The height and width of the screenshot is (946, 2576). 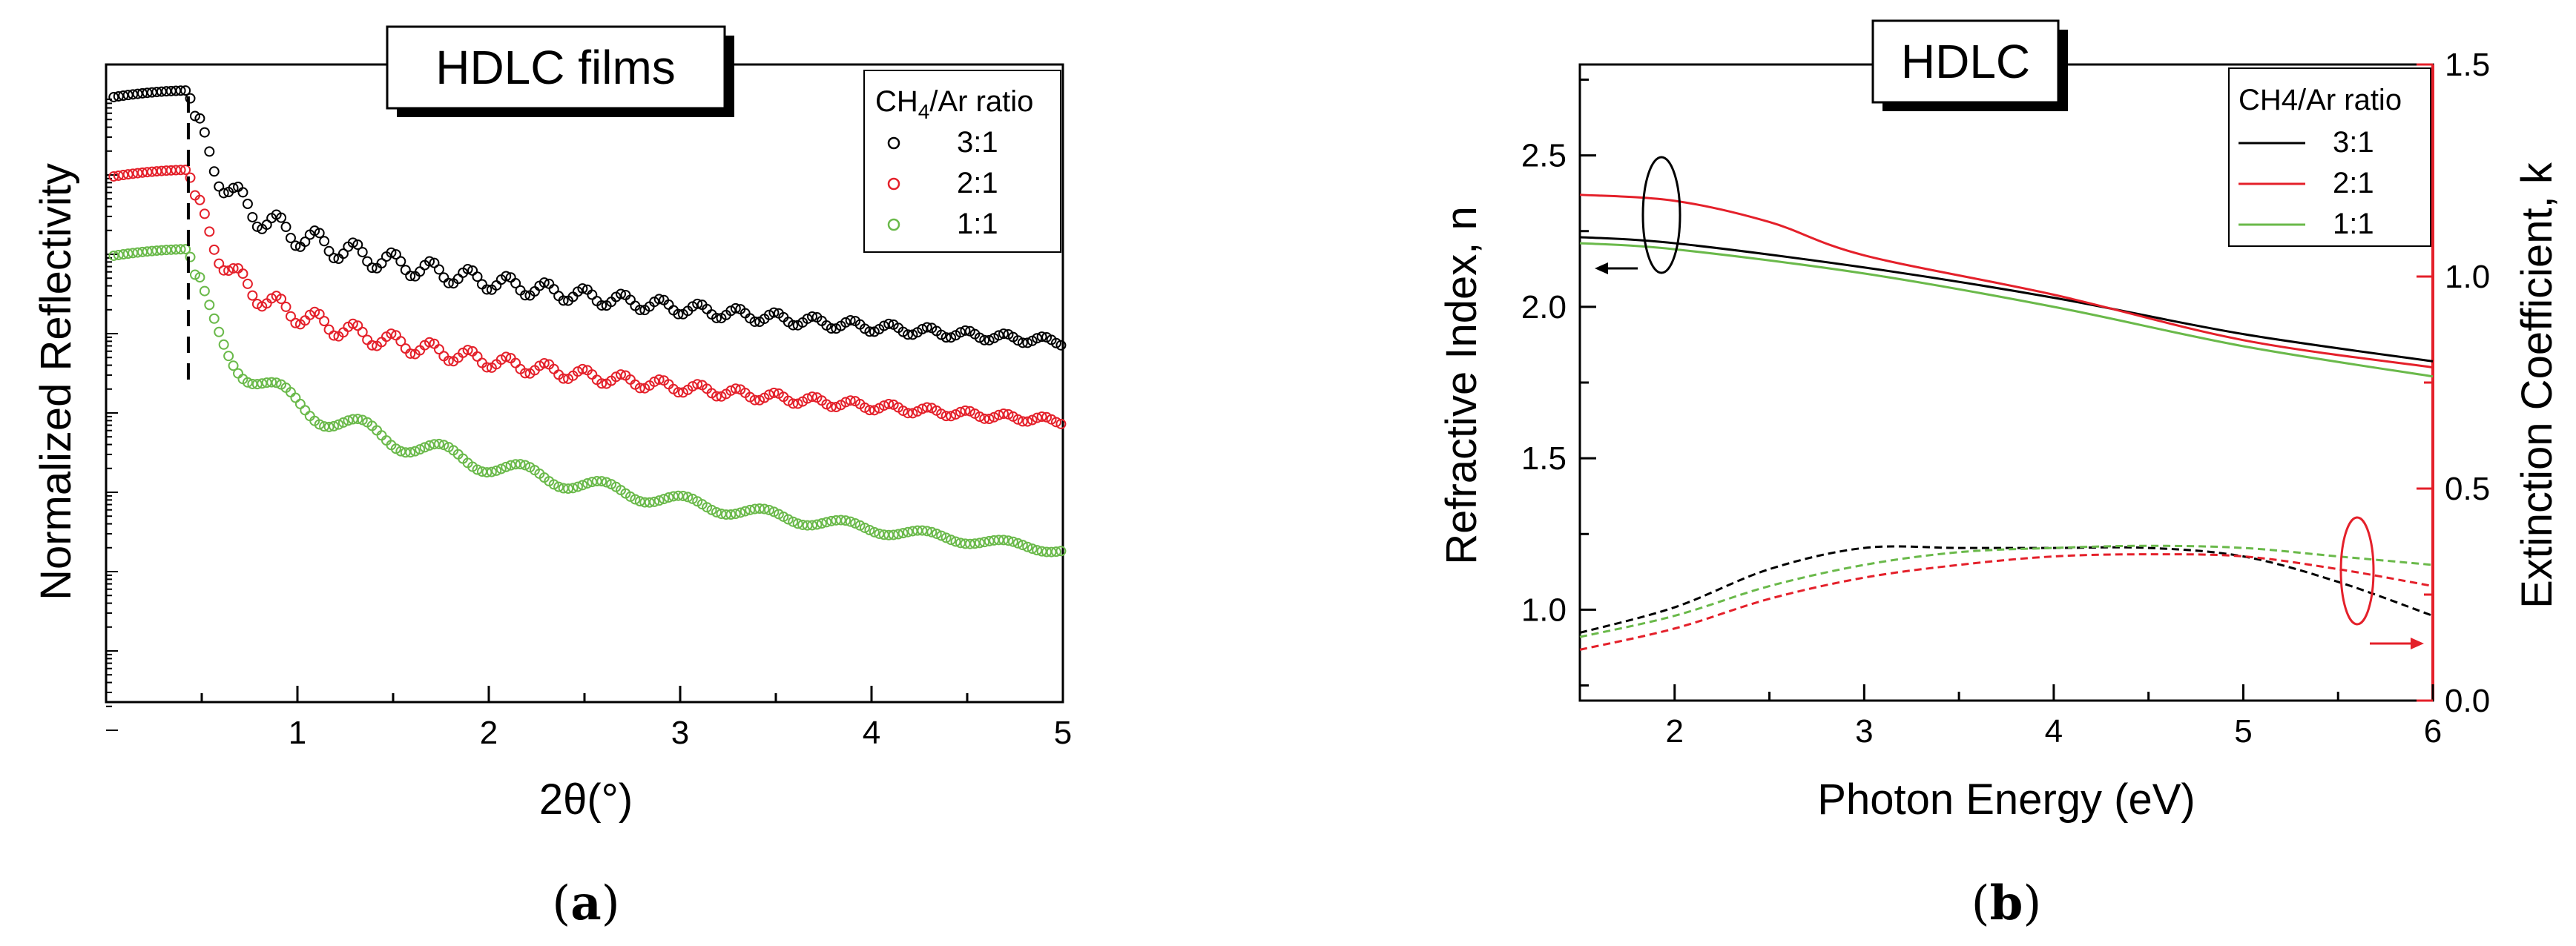 What do you see at coordinates (962, 161) in the screenshot?
I see `legend-box-a` at bounding box center [962, 161].